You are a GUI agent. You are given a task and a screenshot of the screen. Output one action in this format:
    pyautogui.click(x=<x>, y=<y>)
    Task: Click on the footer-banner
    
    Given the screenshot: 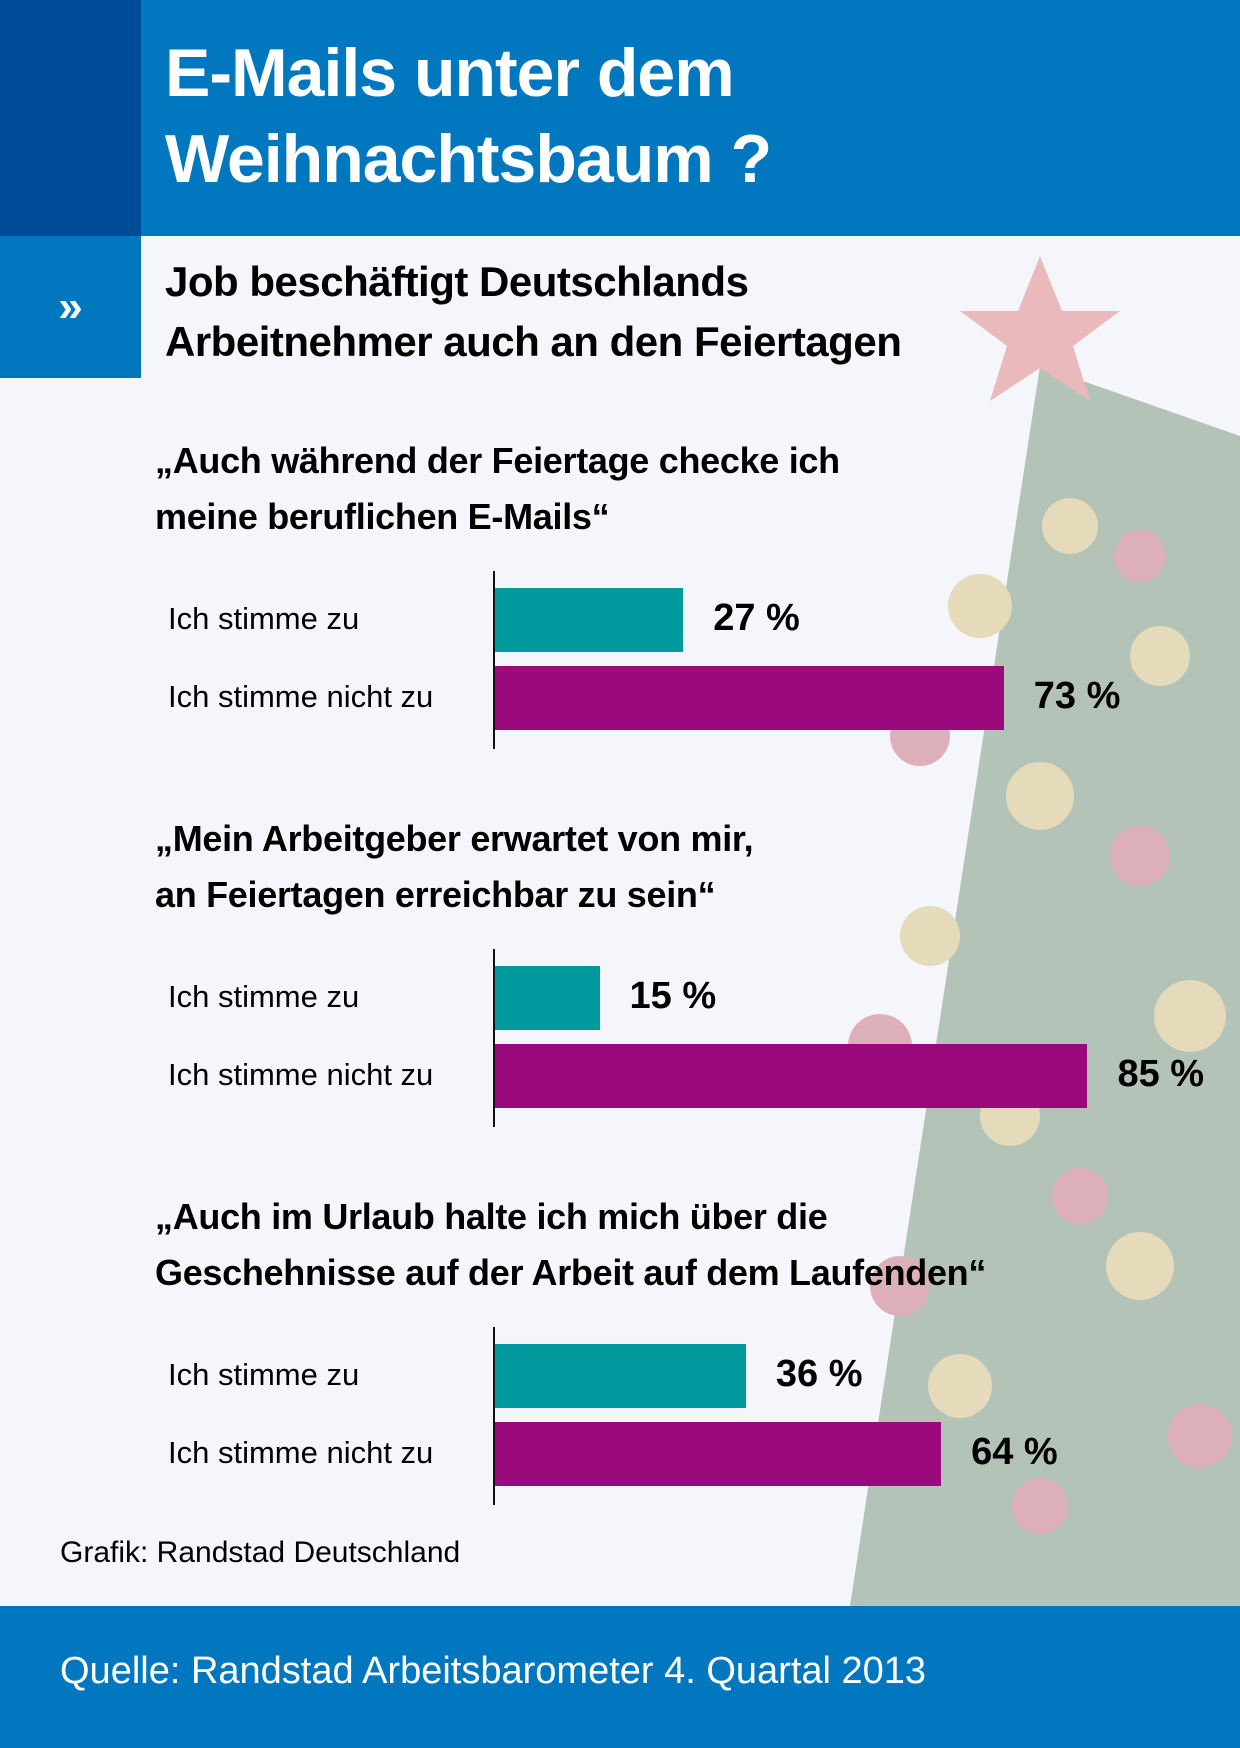 What is the action you would take?
    pyautogui.click(x=620, y=1677)
    